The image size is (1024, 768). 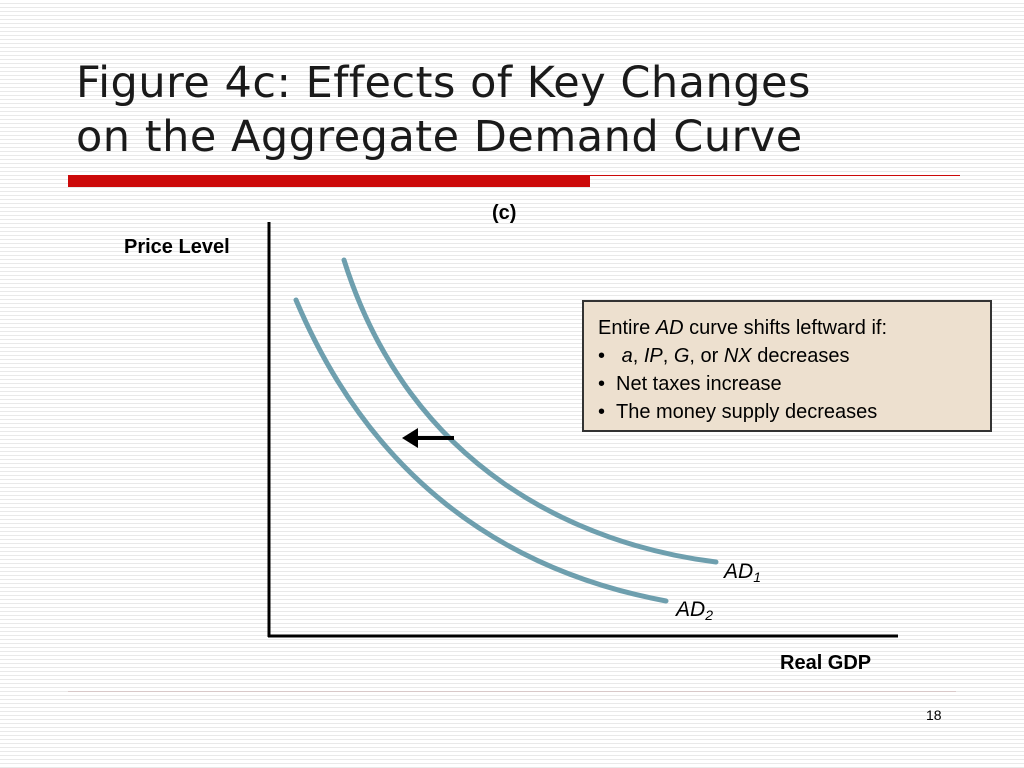 I want to click on curve-ad2, so click(x=481, y=450).